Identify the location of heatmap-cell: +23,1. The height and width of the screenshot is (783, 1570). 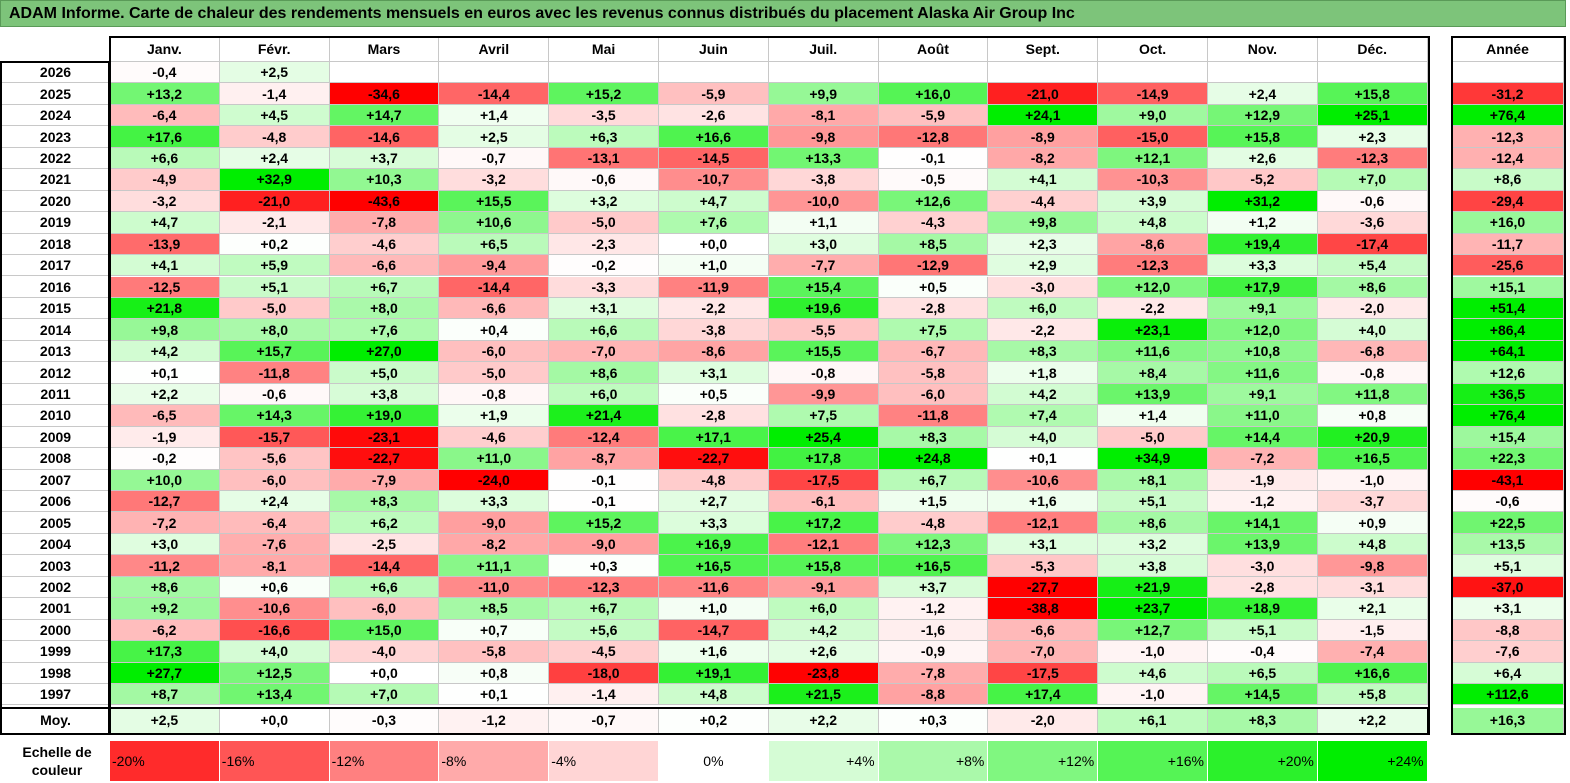
(1153, 330).